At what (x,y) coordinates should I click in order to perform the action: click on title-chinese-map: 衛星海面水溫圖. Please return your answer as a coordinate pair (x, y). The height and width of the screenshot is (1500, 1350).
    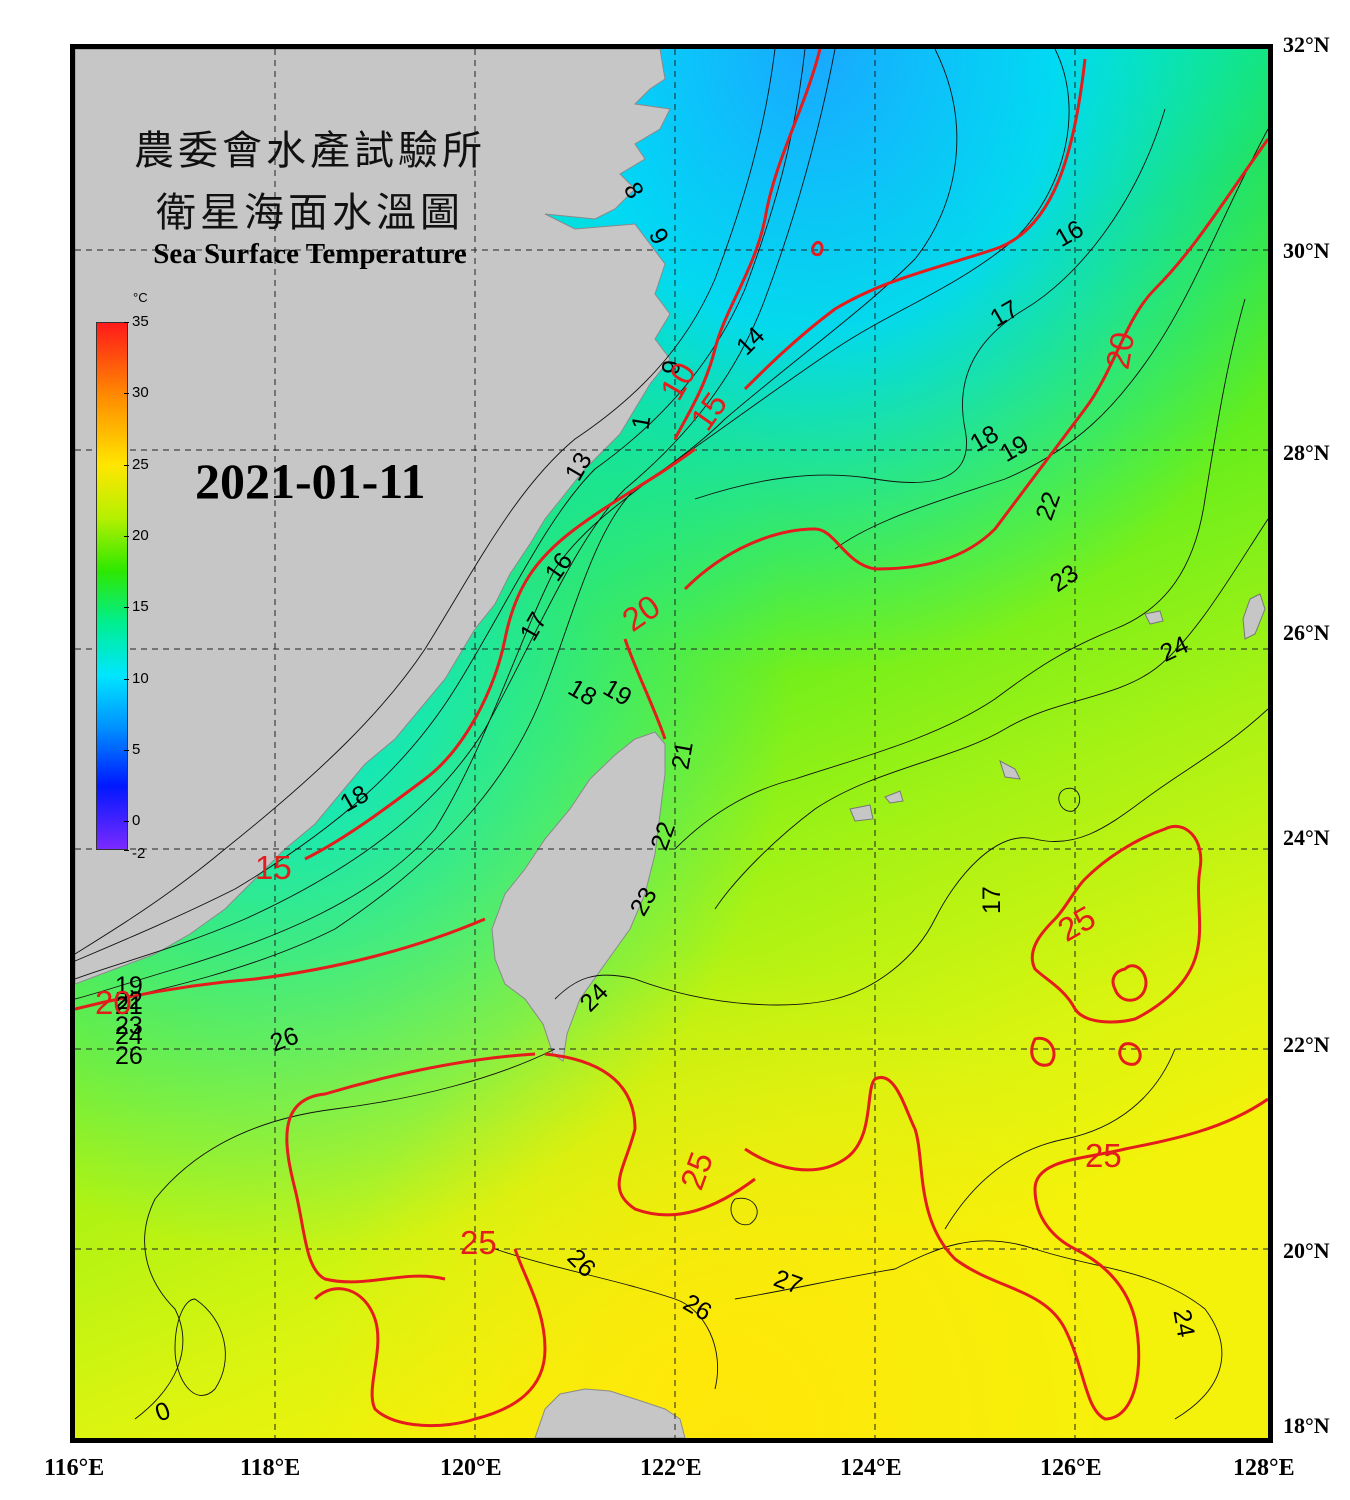
    Looking at the image, I should click on (310, 213).